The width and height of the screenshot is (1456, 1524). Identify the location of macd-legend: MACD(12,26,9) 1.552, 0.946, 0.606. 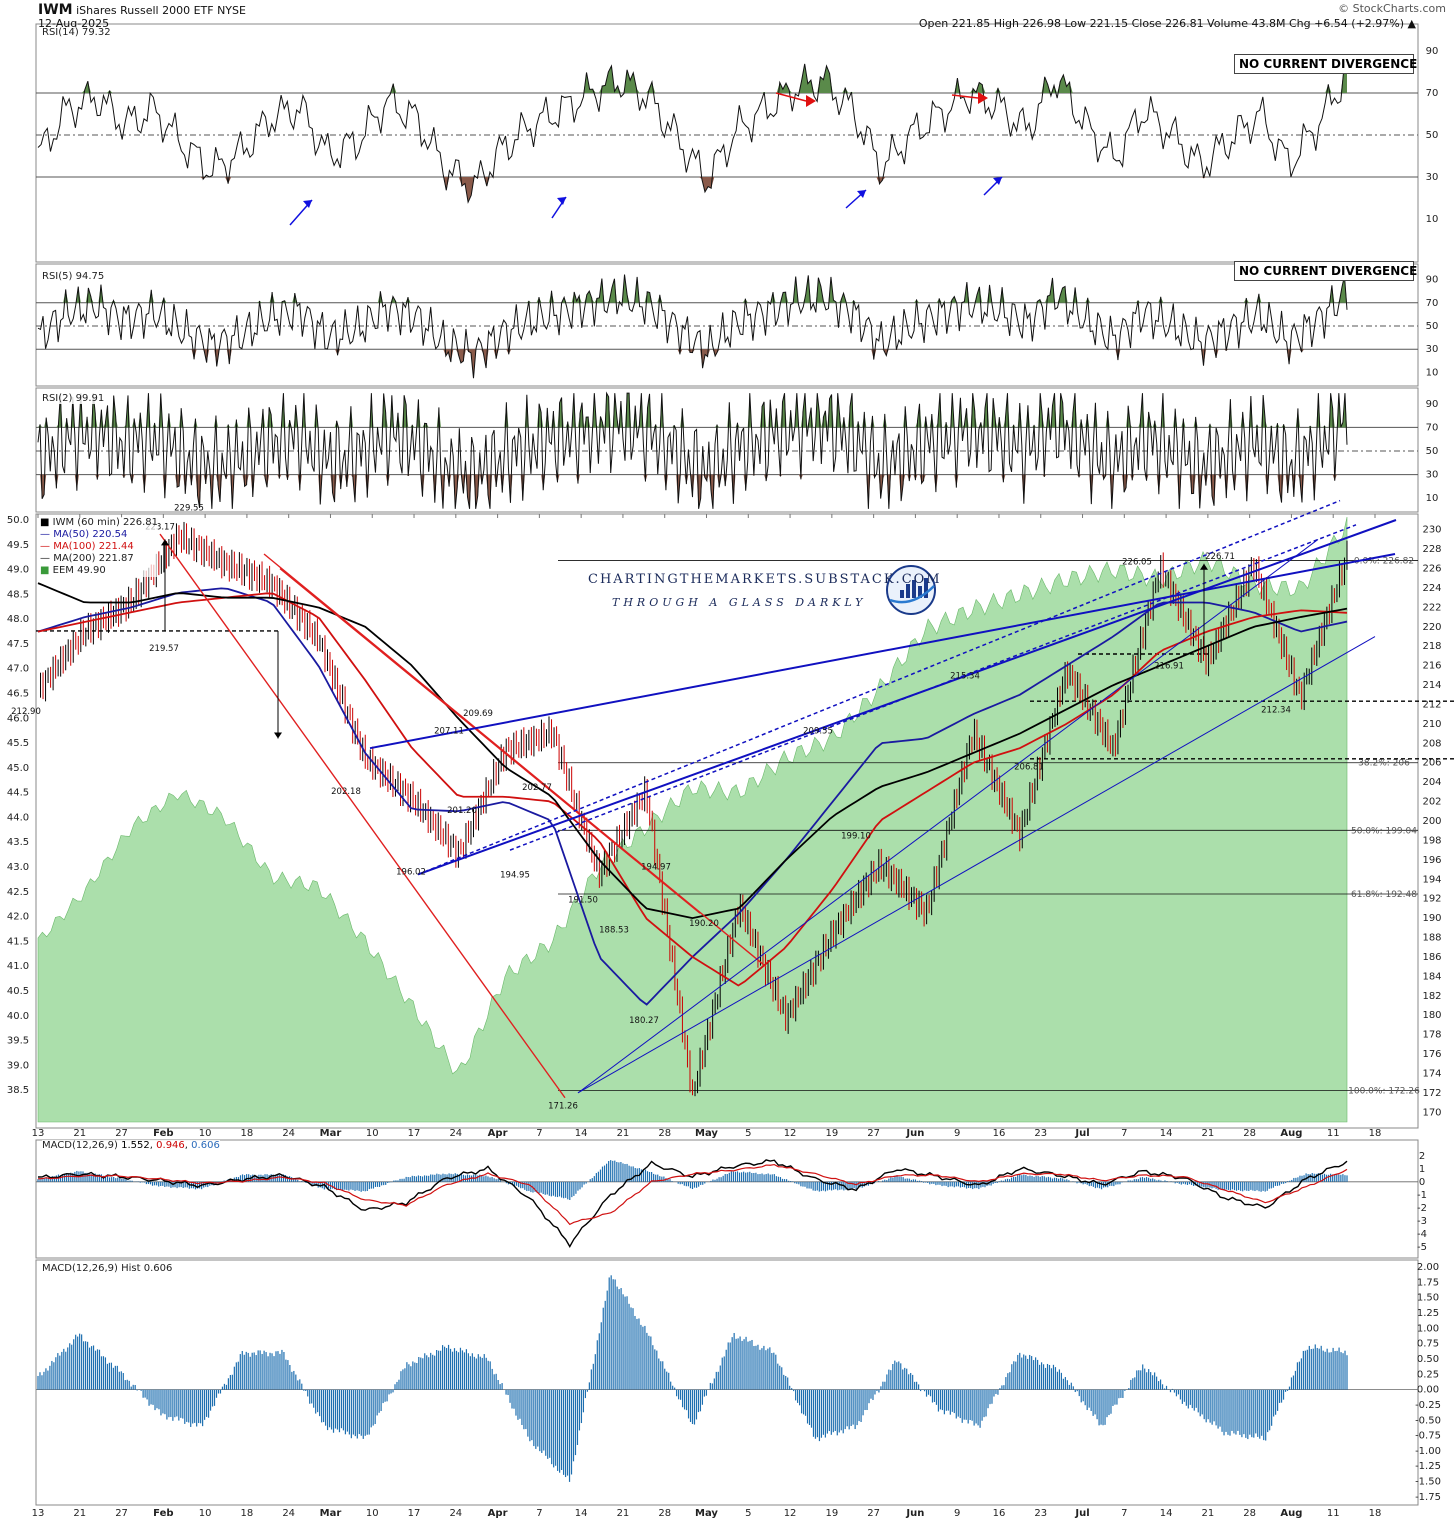
(131, 1145).